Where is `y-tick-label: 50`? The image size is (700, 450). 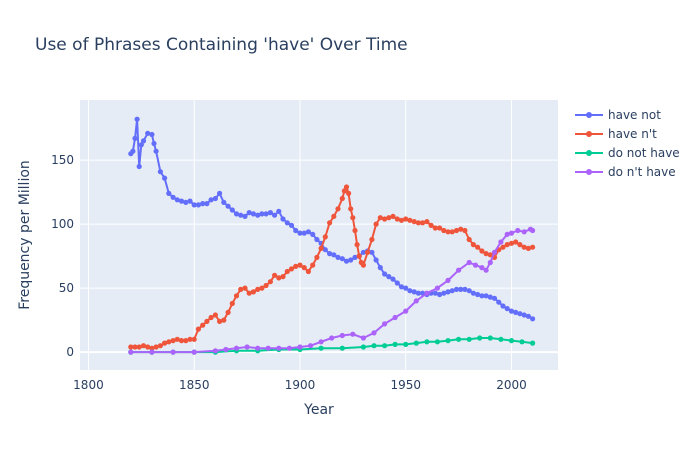 y-tick-label: 50 is located at coordinates (66, 288).